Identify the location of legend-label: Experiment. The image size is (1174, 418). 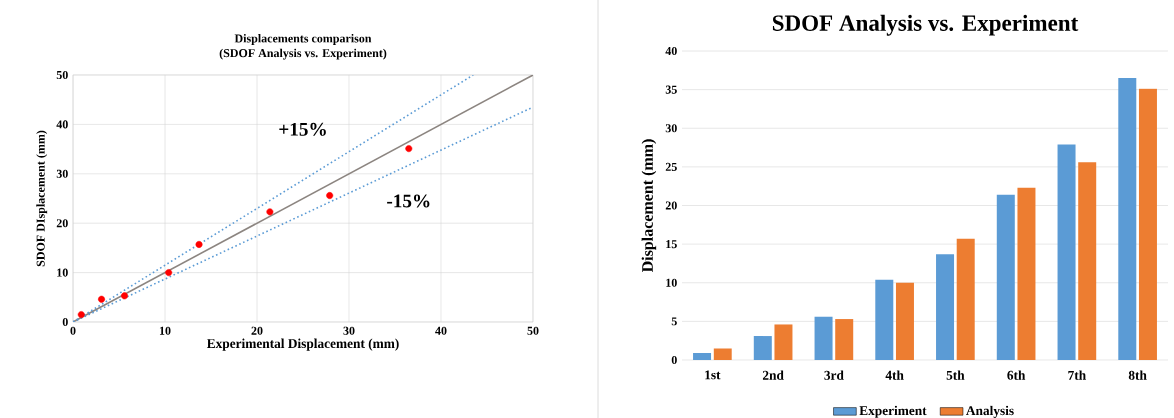
(893, 411).